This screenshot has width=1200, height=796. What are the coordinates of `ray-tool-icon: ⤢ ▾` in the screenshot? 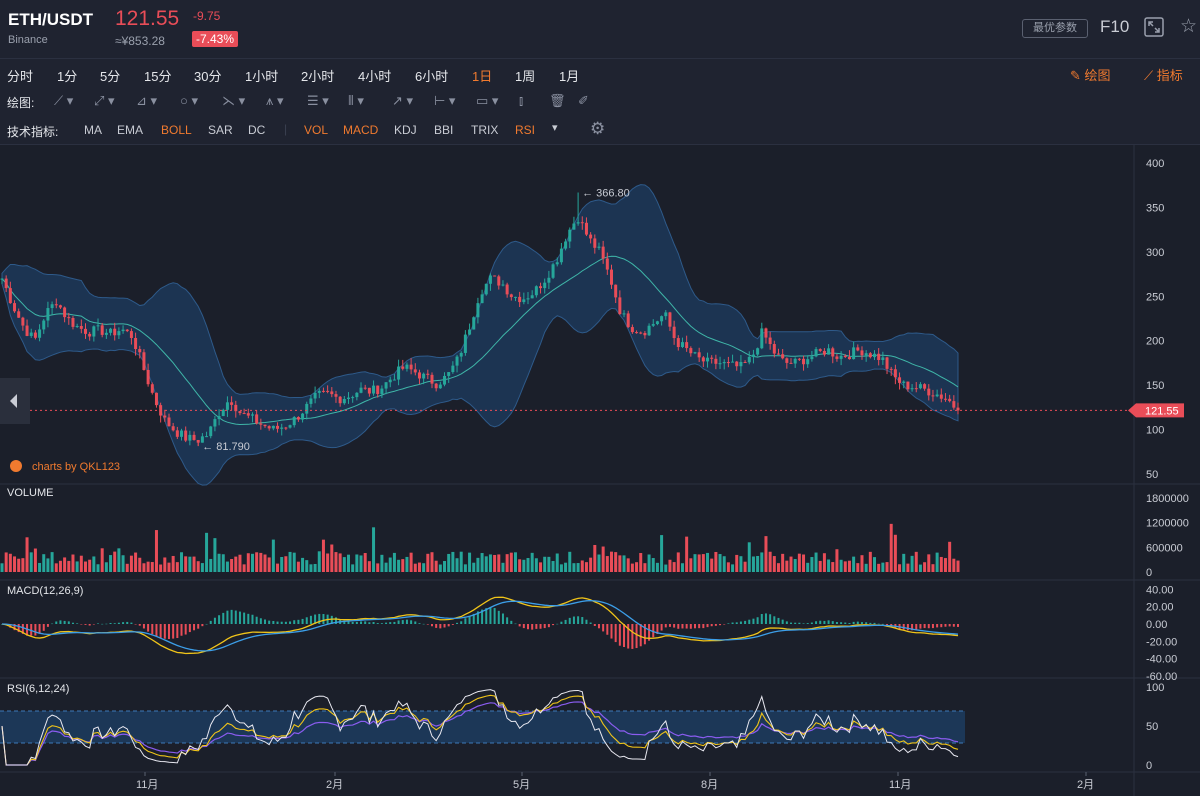 It's located at (104, 100).